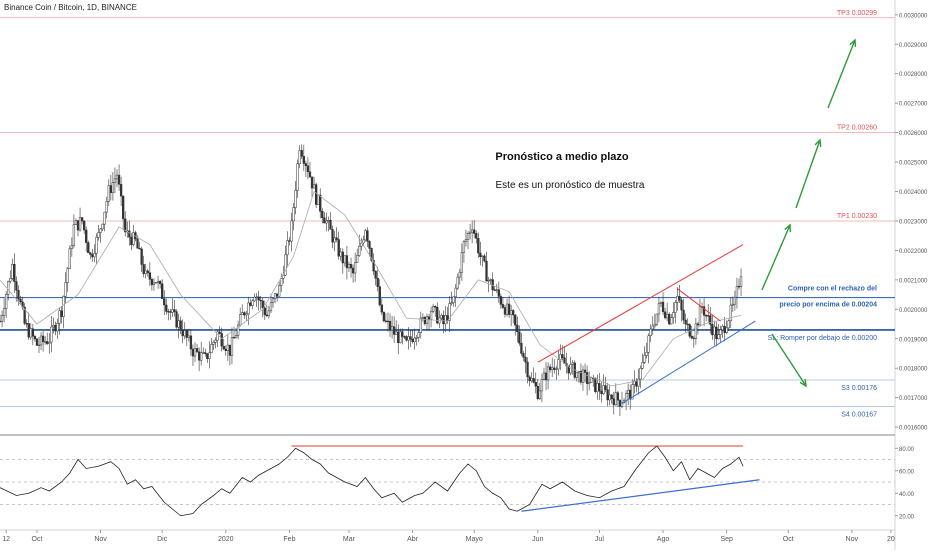  Describe the element at coordinates (6, 539) in the screenshot. I see `x-tick-label: 12` at that location.